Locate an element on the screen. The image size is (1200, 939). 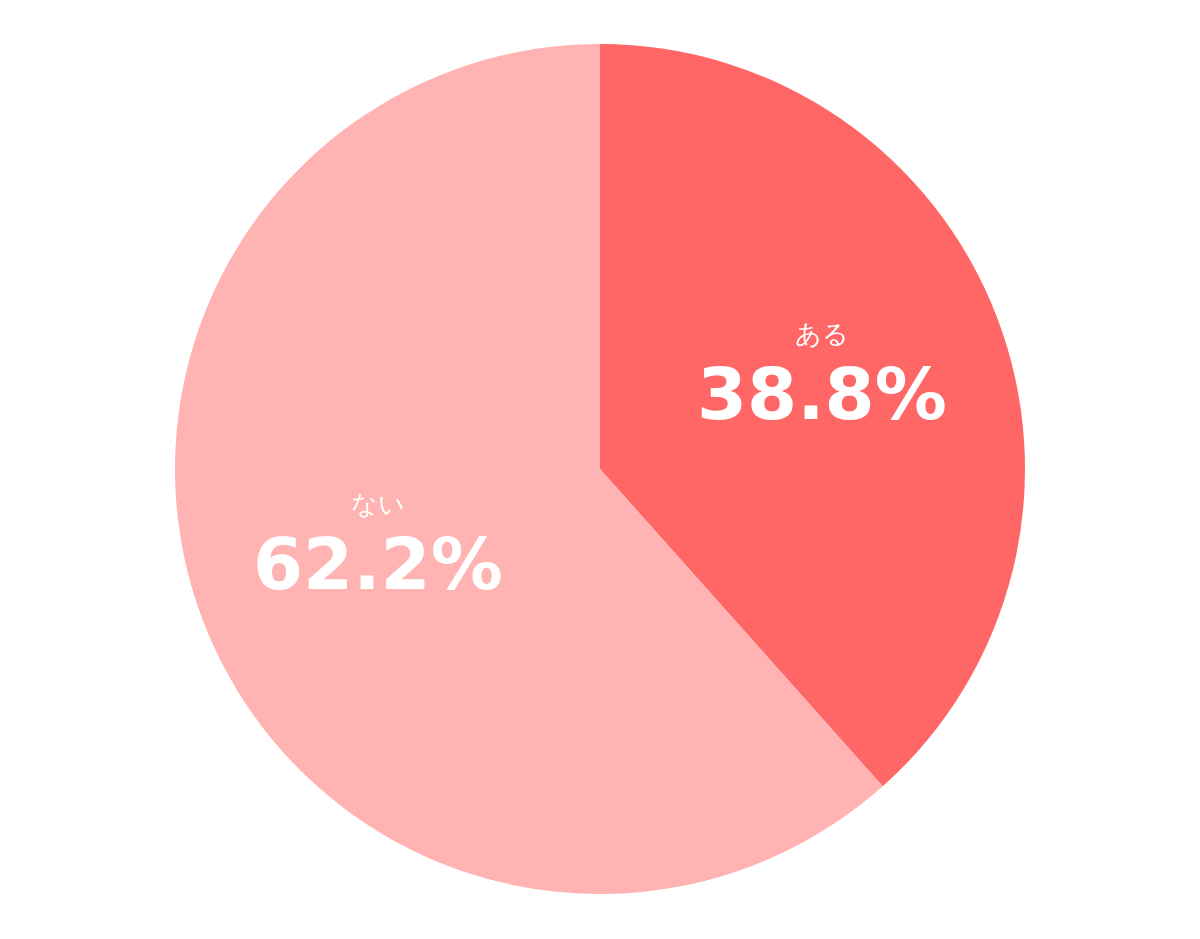
slice-label: ない is located at coordinates (378, 504).